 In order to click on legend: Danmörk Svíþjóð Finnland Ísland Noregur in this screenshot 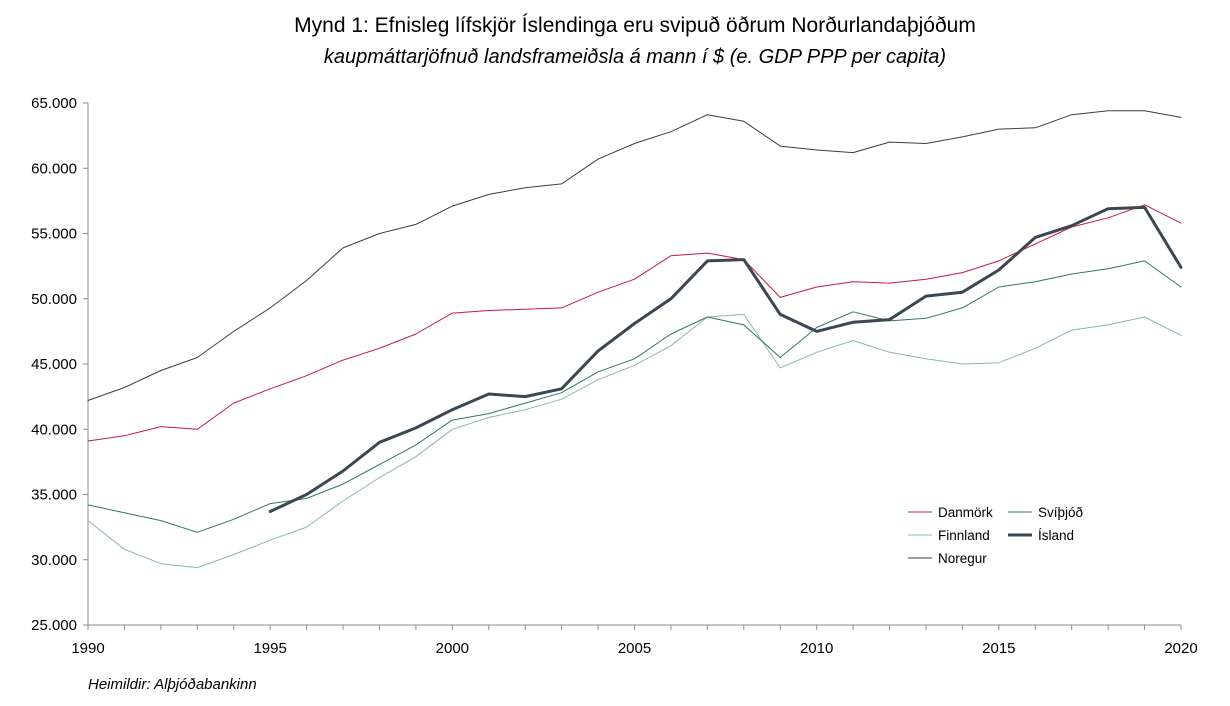, I will do `click(995, 535)`.